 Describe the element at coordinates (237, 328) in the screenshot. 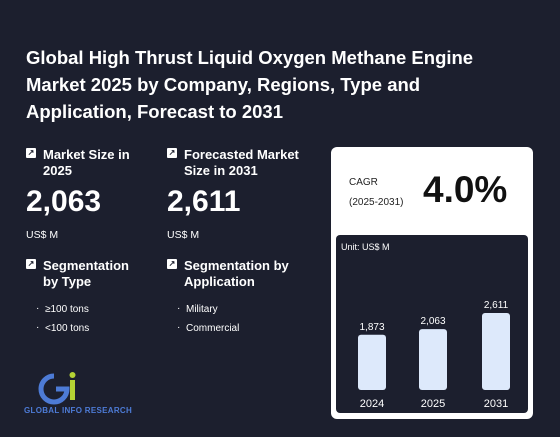

I see `application-item: Commercial` at that location.